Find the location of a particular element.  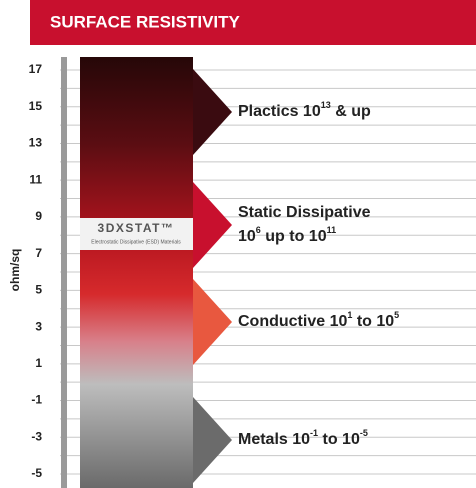

band-label: Conductive 101 to 105 is located at coordinates (318, 320).